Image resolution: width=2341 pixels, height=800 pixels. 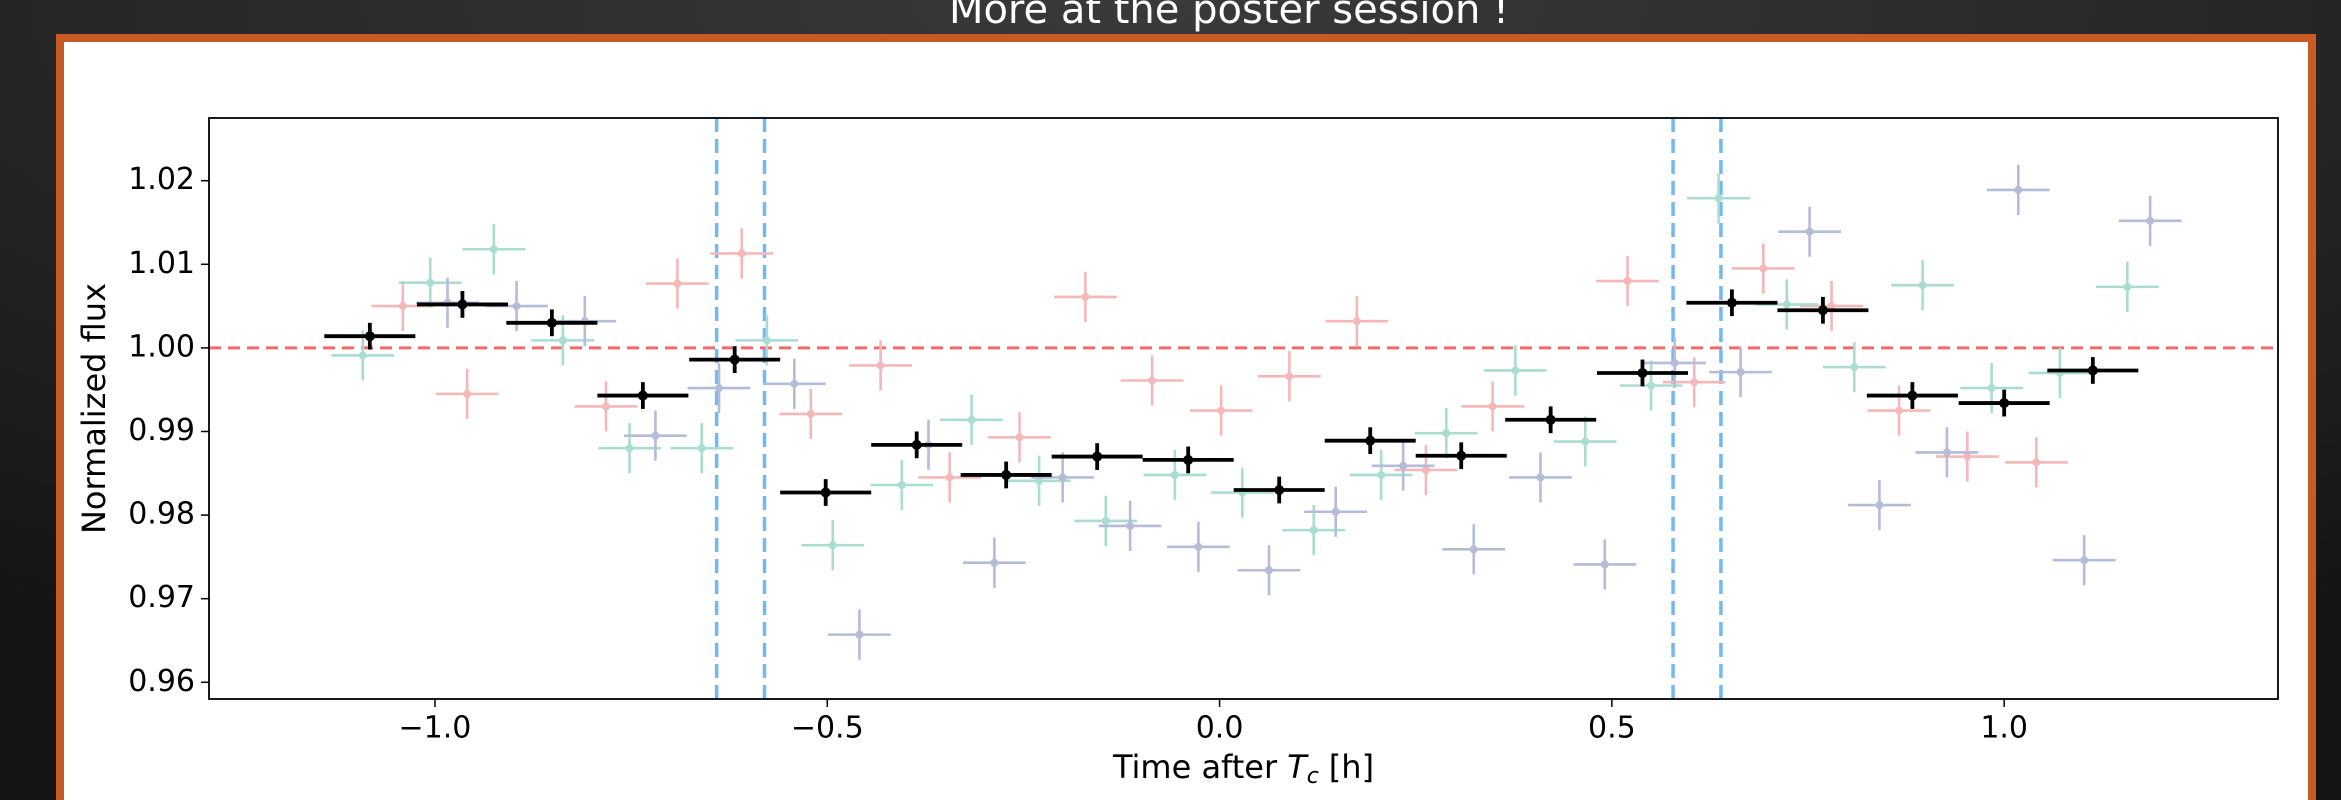 I want to click on x-axis-label-part: Time after, so click(x=1195, y=767).